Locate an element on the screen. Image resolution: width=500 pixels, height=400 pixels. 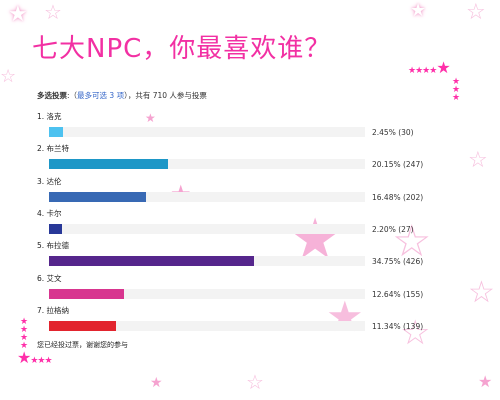
poll-option-name: 卡尔 is located at coordinates (54, 213).